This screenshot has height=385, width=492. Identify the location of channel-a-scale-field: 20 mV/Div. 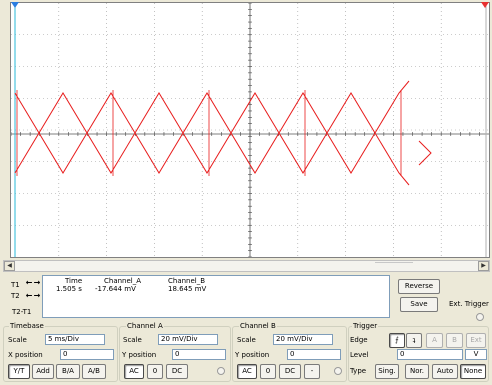
(188, 339).